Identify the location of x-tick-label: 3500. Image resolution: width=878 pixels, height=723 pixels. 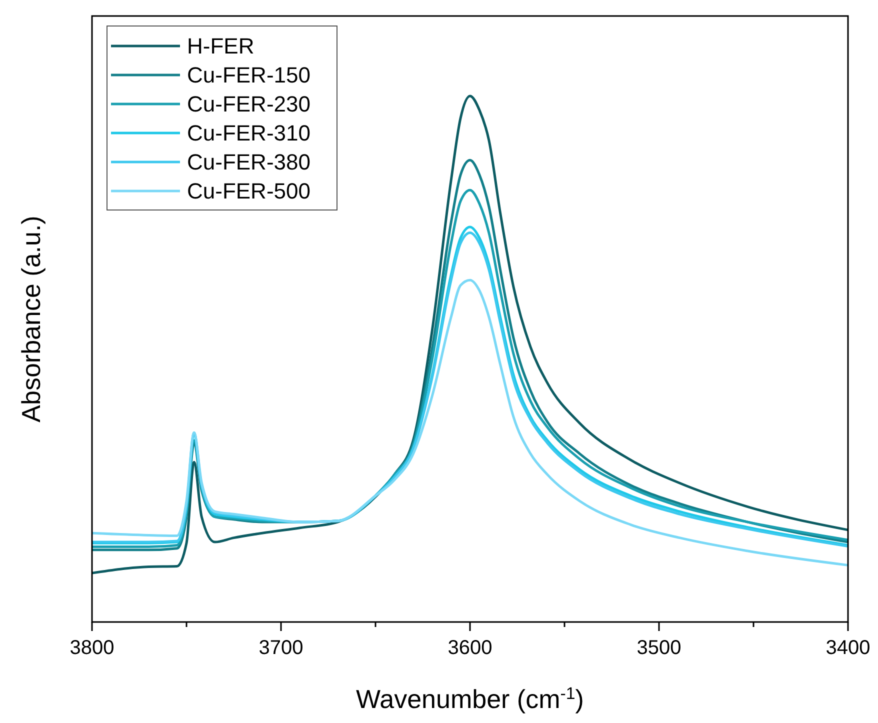
(659, 648).